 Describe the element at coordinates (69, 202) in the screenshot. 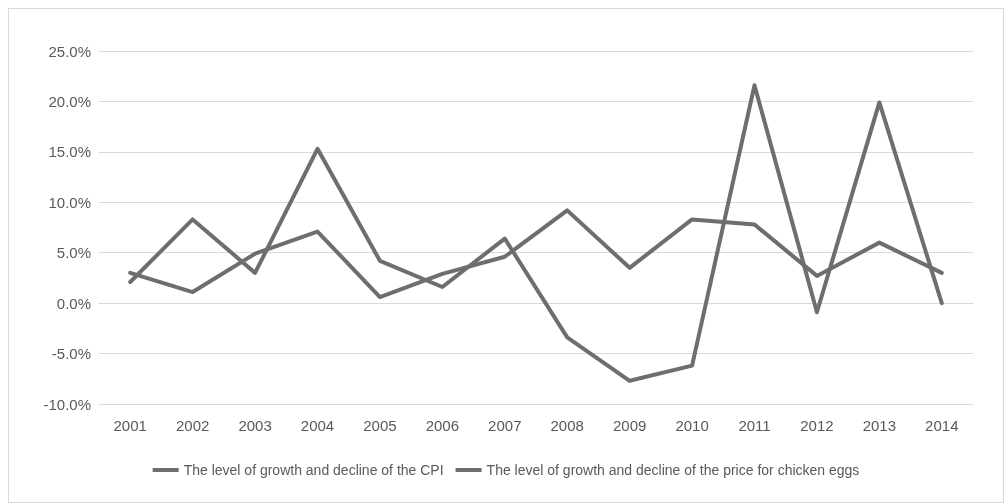

I see `y-tick-label: 10.0%` at that location.